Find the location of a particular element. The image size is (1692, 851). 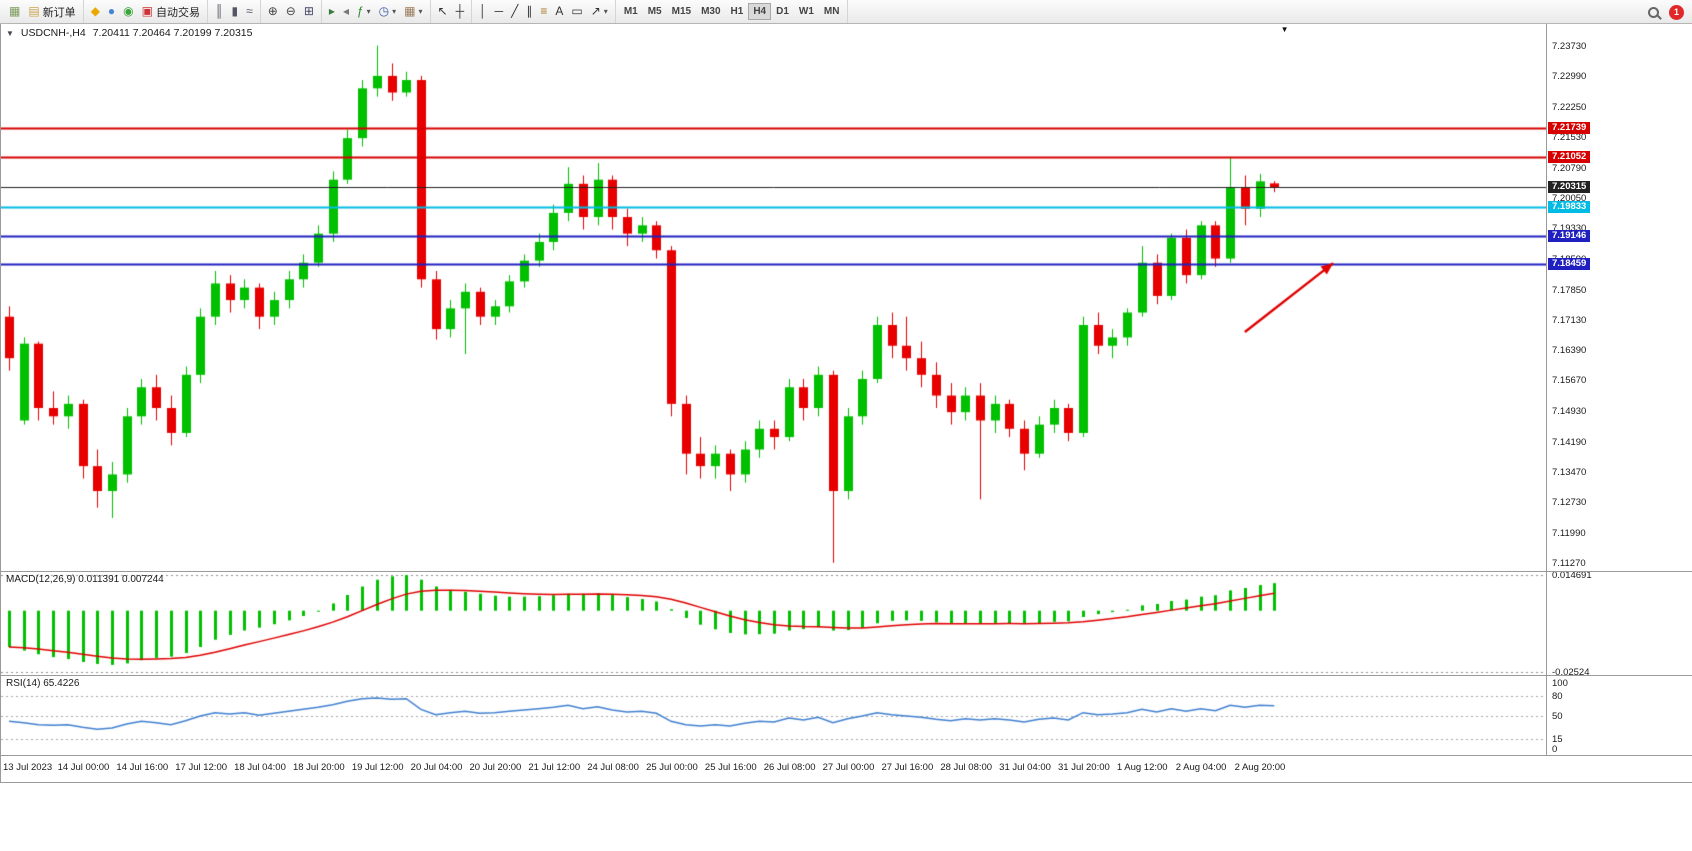

trendline-icon: ╱ is located at coordinates (515, 11).